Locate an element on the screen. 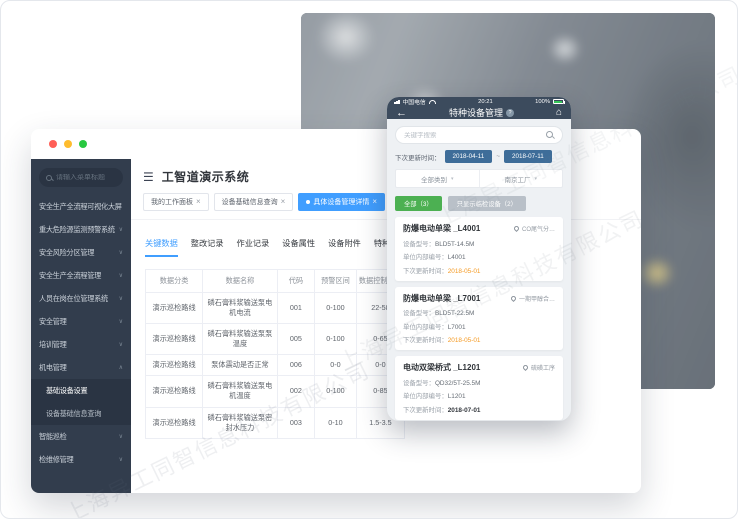 Image resolution: width=738 pixels, height=519 pixels. sidebar-item-label: 安全管理 is located at coordinates (53, 321).